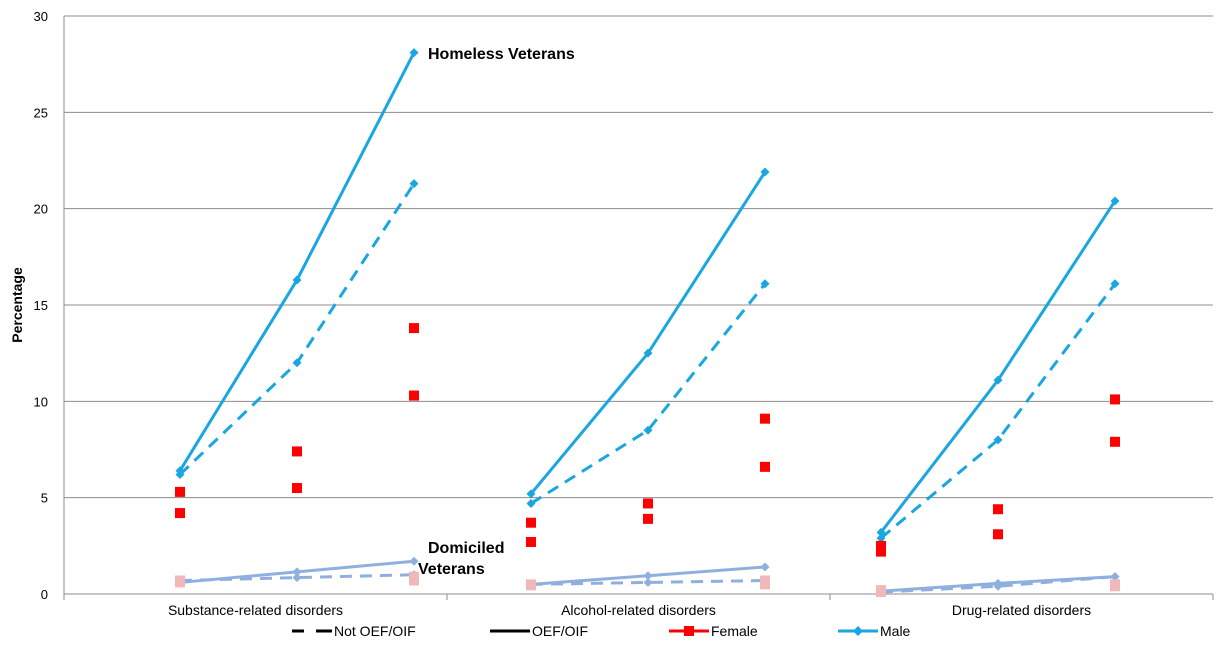 Image resolution: width=1226 pixels, height=650 pixels. What do you see at coordinates (44, 594) in the screenshot?
I see `y-tick-label: 0` at bounding box center [44, 594].